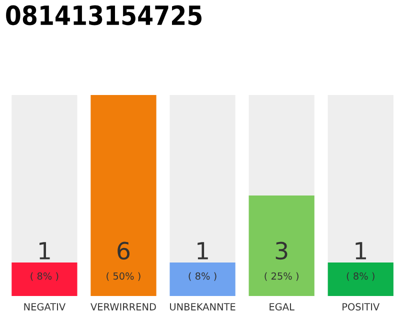 Image resolution: width=410 pixels, height=320 pixels. Describe the element at coordinates (361, 306) in the screenshot. I see `x-tick-label: POSITIV` at that location.